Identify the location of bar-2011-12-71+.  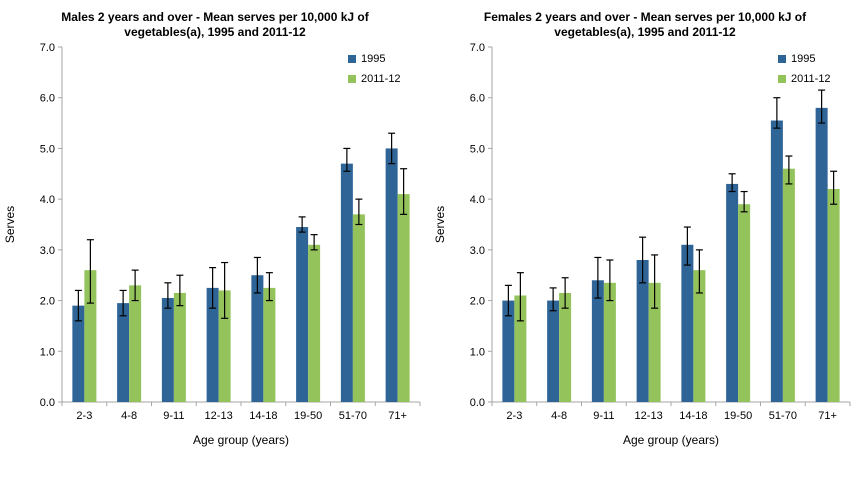
(833, 295).